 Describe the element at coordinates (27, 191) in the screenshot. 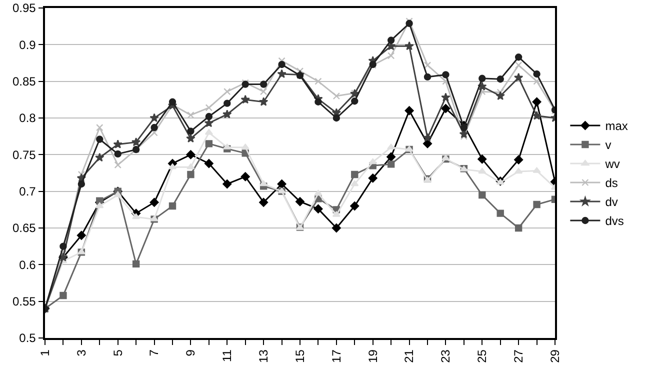

I see `y-tick-label: 0.7` at that location.